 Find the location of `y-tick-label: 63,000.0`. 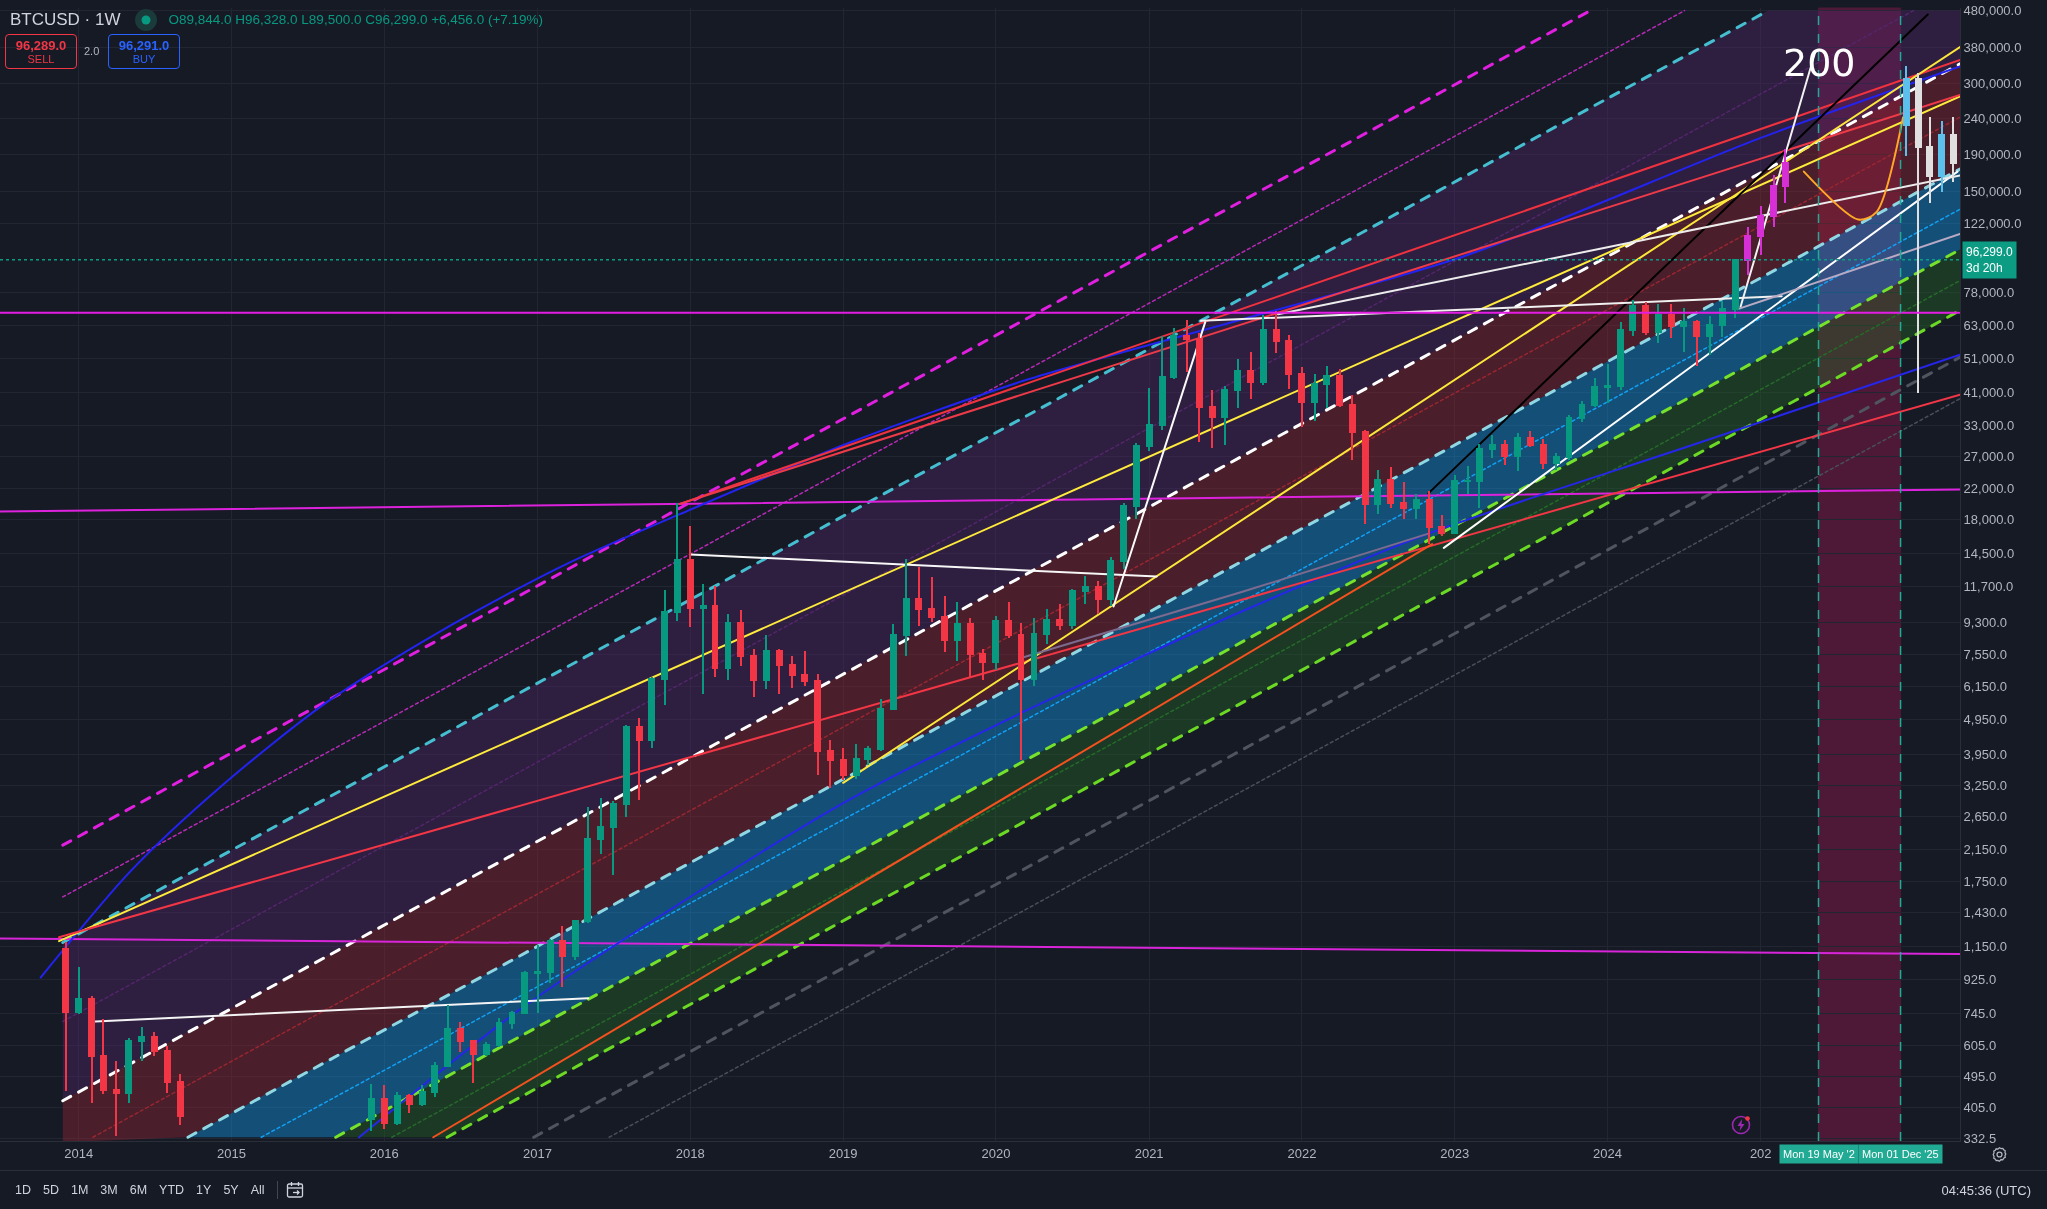

y-tick-label: 63,000.0 is located at coordinates (1989, 326).